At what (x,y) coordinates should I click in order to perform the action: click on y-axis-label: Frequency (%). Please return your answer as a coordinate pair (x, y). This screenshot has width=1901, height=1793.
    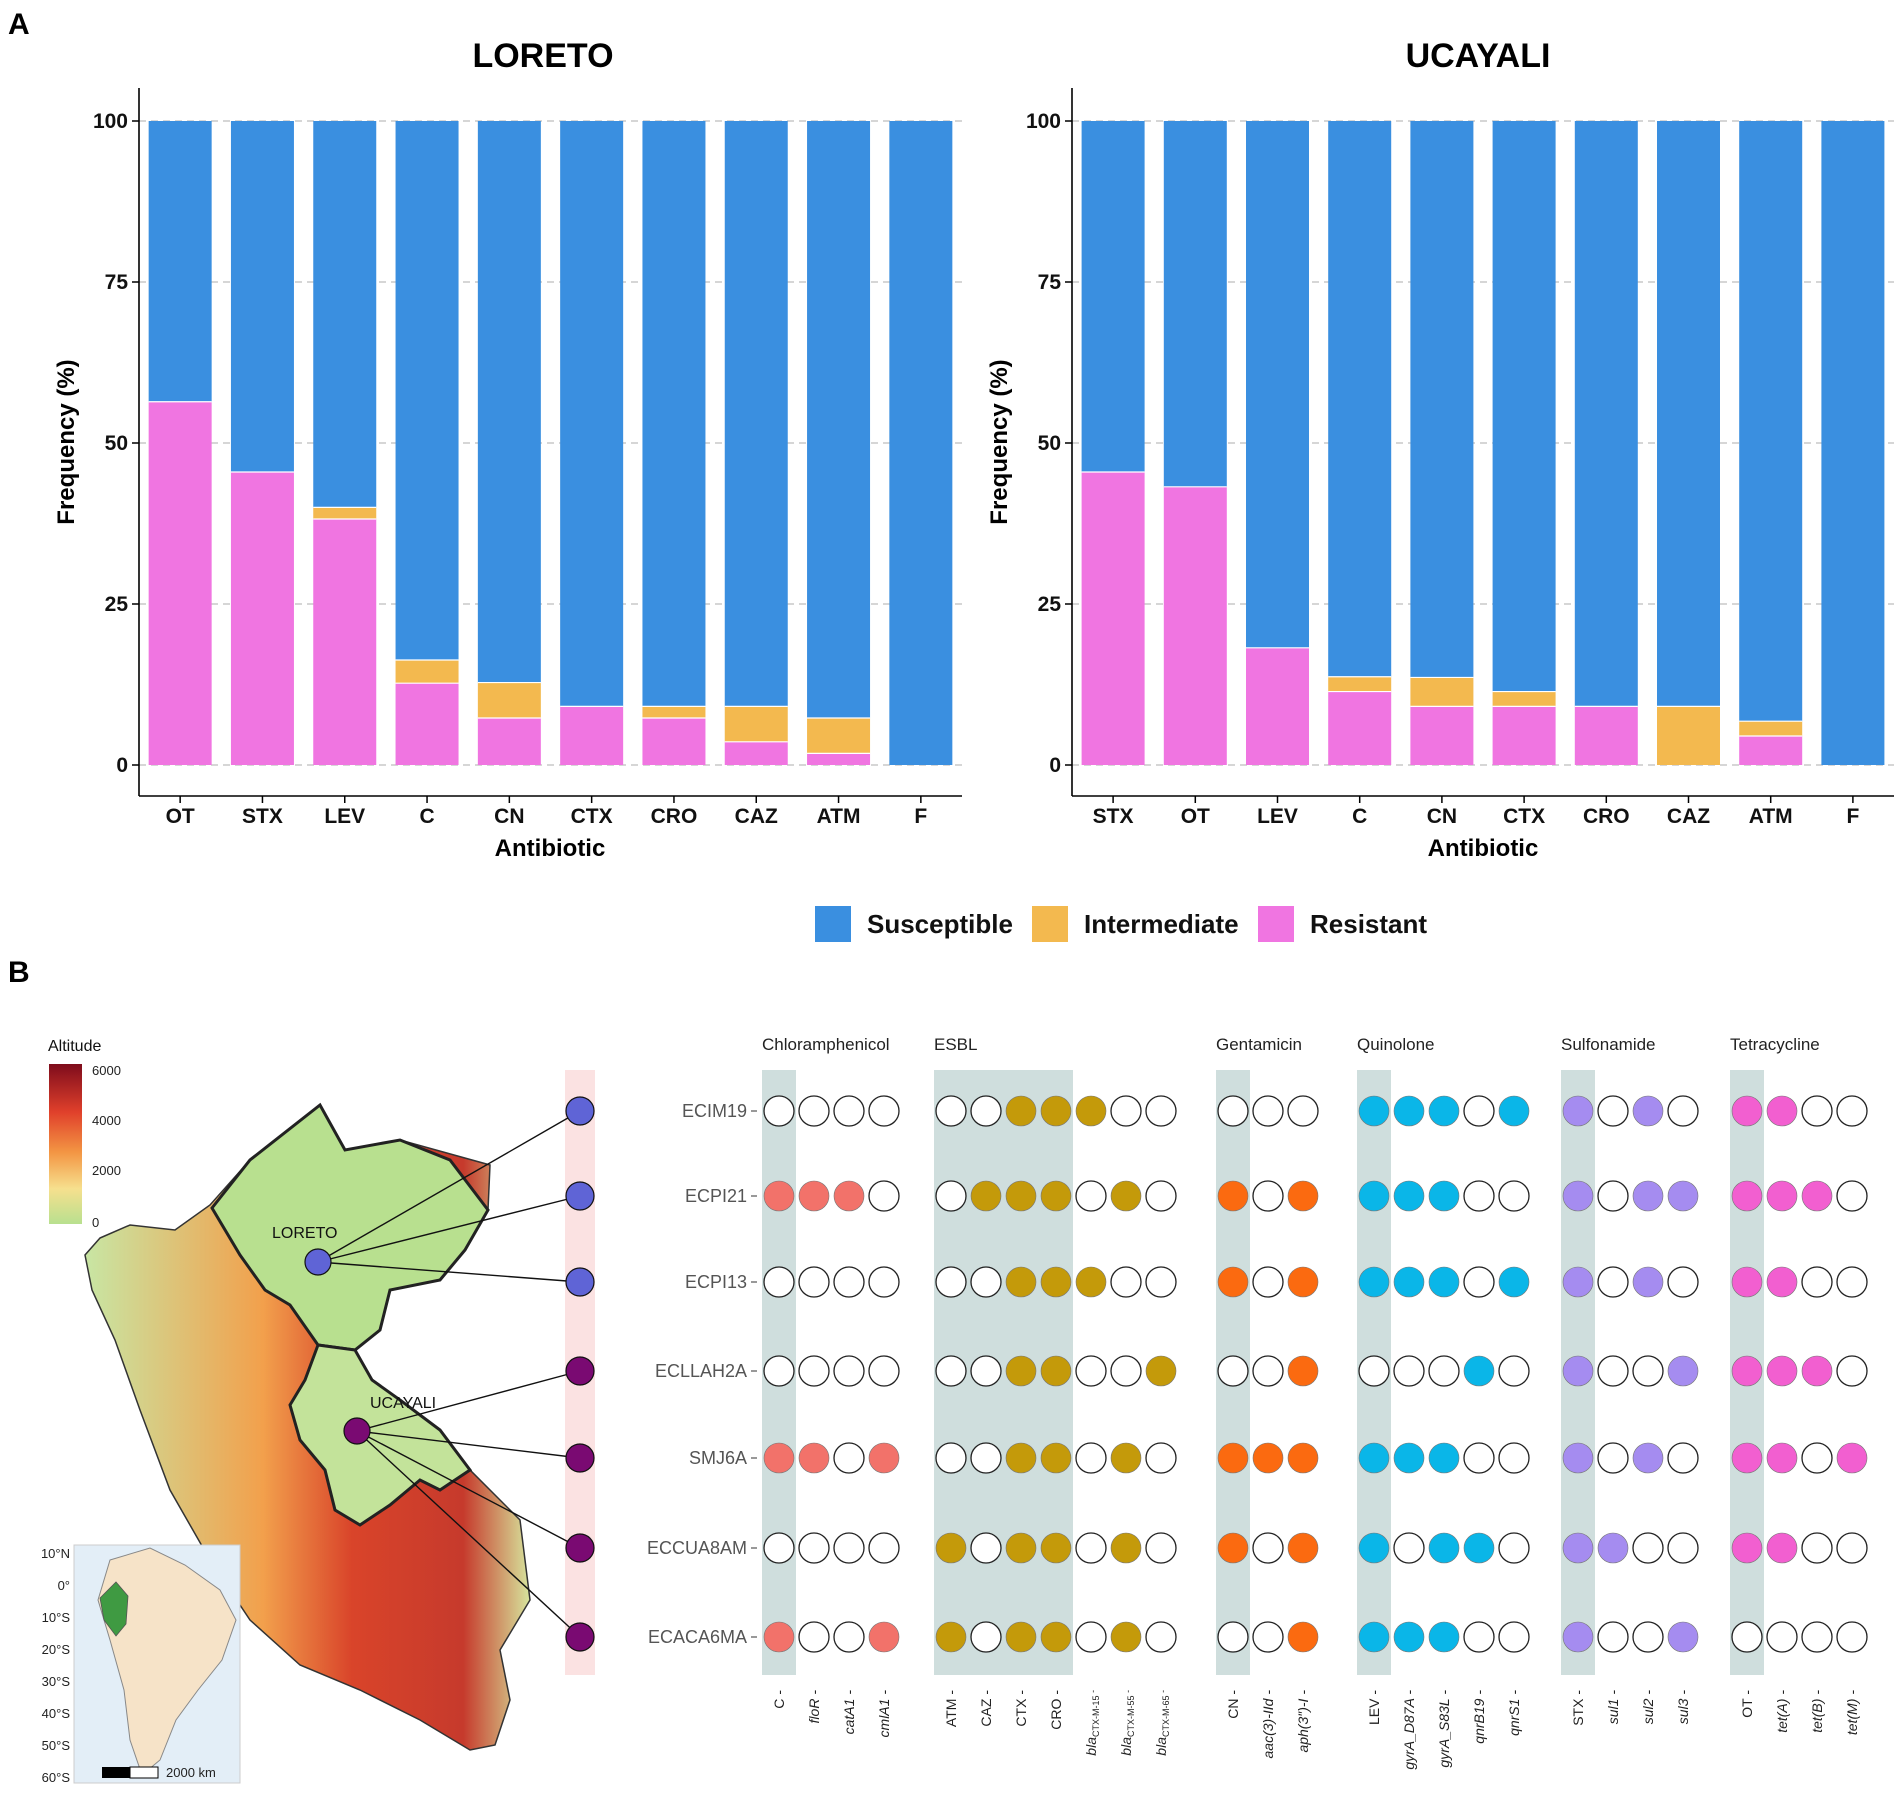
    Looking at the image, I should click on (999, 441).